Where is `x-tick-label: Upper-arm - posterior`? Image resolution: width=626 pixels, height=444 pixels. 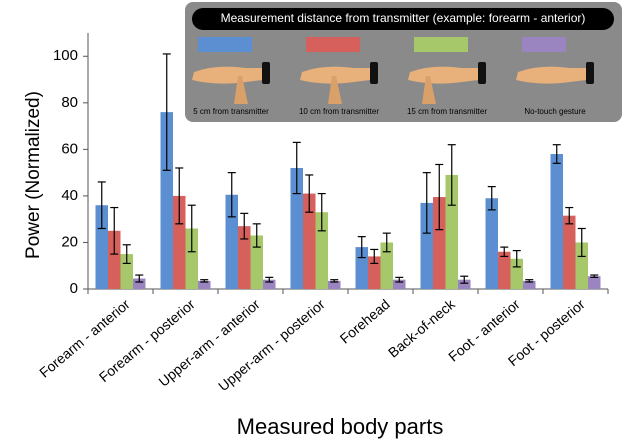 x-tick-label: Upper-arm - posterior is located at coordinates (271, 345).